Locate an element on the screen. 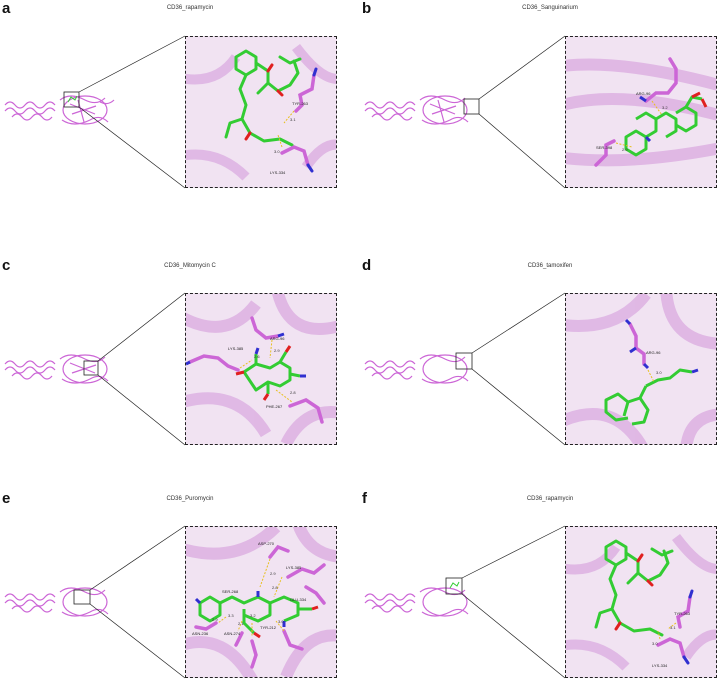 This screenshot has width=720, height=681. distance-label: 2.6 is located at coordinates (257, 356).